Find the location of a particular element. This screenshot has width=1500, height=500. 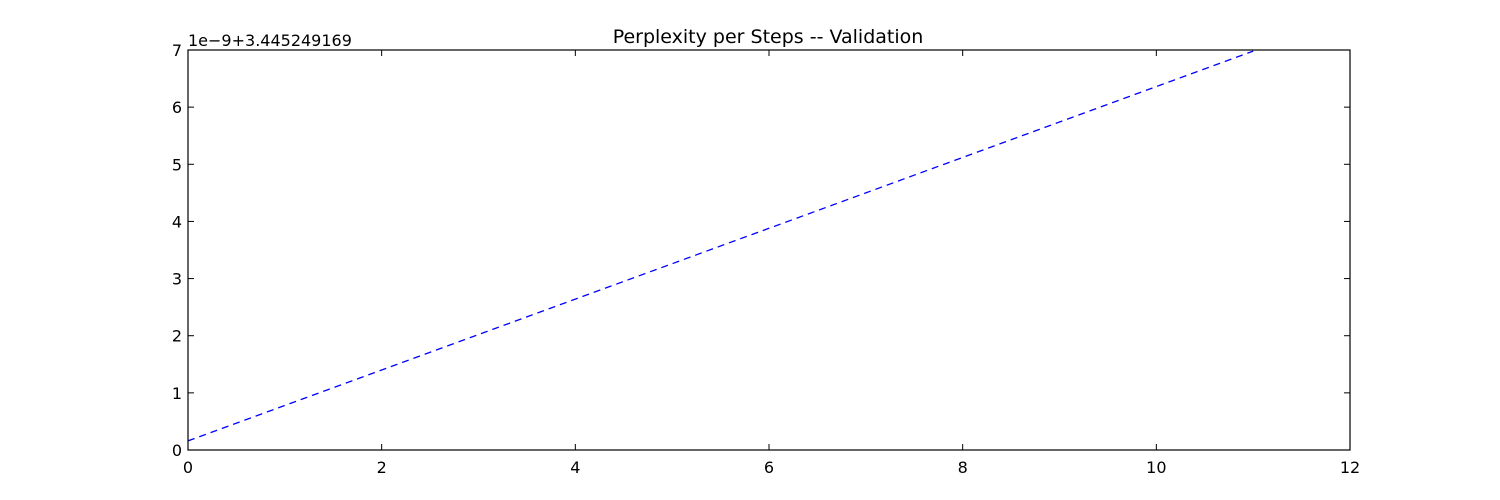

x-tick-label-5: 10 is located at coordinates (1156, 467).